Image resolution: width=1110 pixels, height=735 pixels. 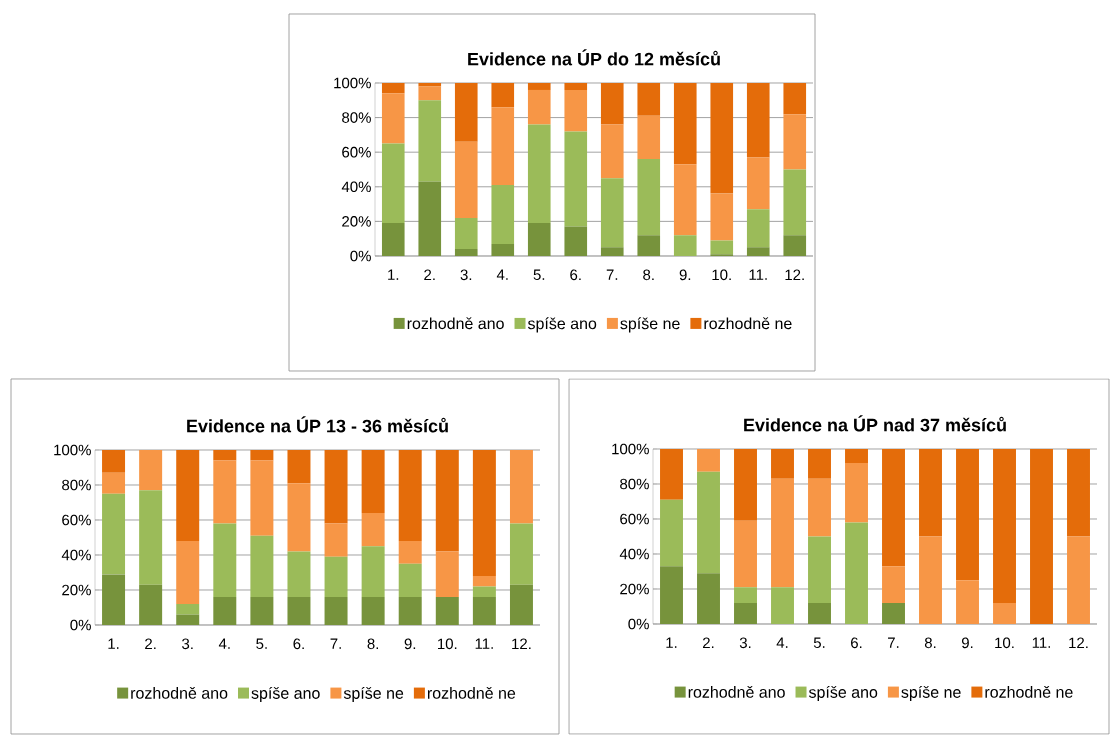 What do you see at coordinates (575, 275) in the screenshot?
I see `x-tick-label: 6.` at bounding box center [575, 275].